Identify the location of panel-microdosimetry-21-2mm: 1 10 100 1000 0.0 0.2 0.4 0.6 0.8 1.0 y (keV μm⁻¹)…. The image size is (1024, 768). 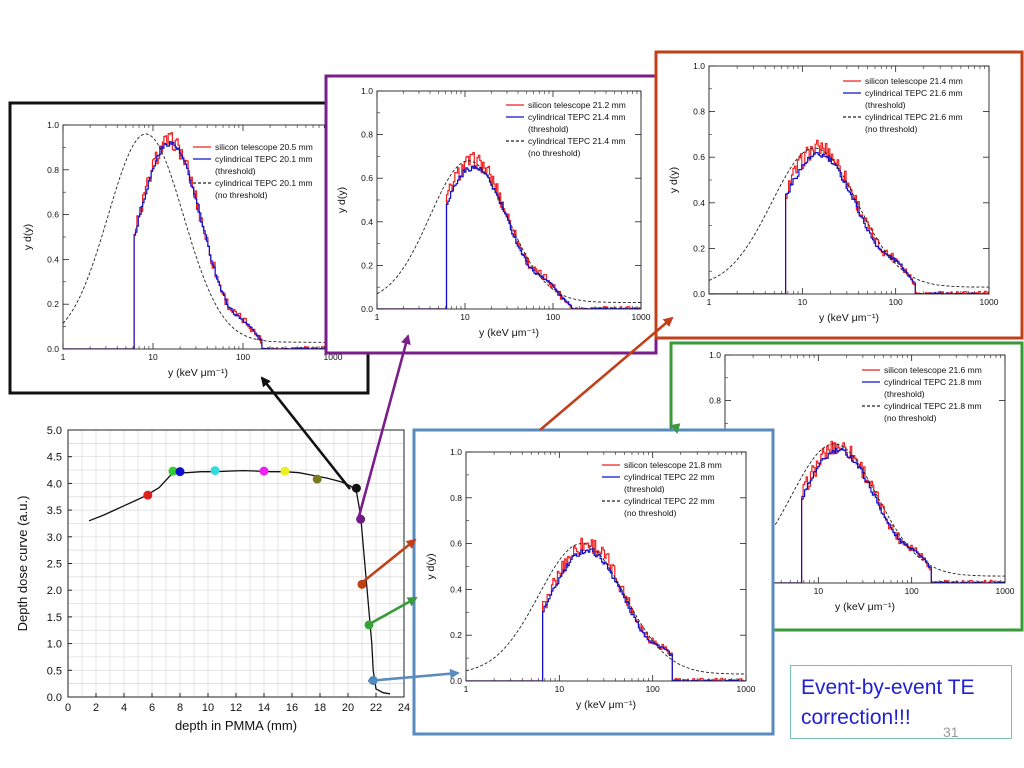
(491, 214).